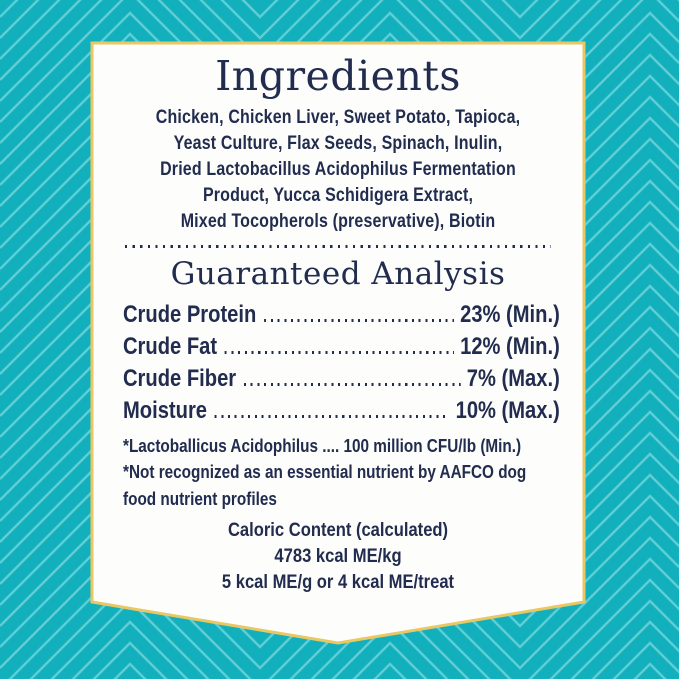 The width and height of the screenshot is (679, 679). Describe the element at coordinates (165, 410) in the screenshot. I see `nutrient-label: Moisture` at that location.